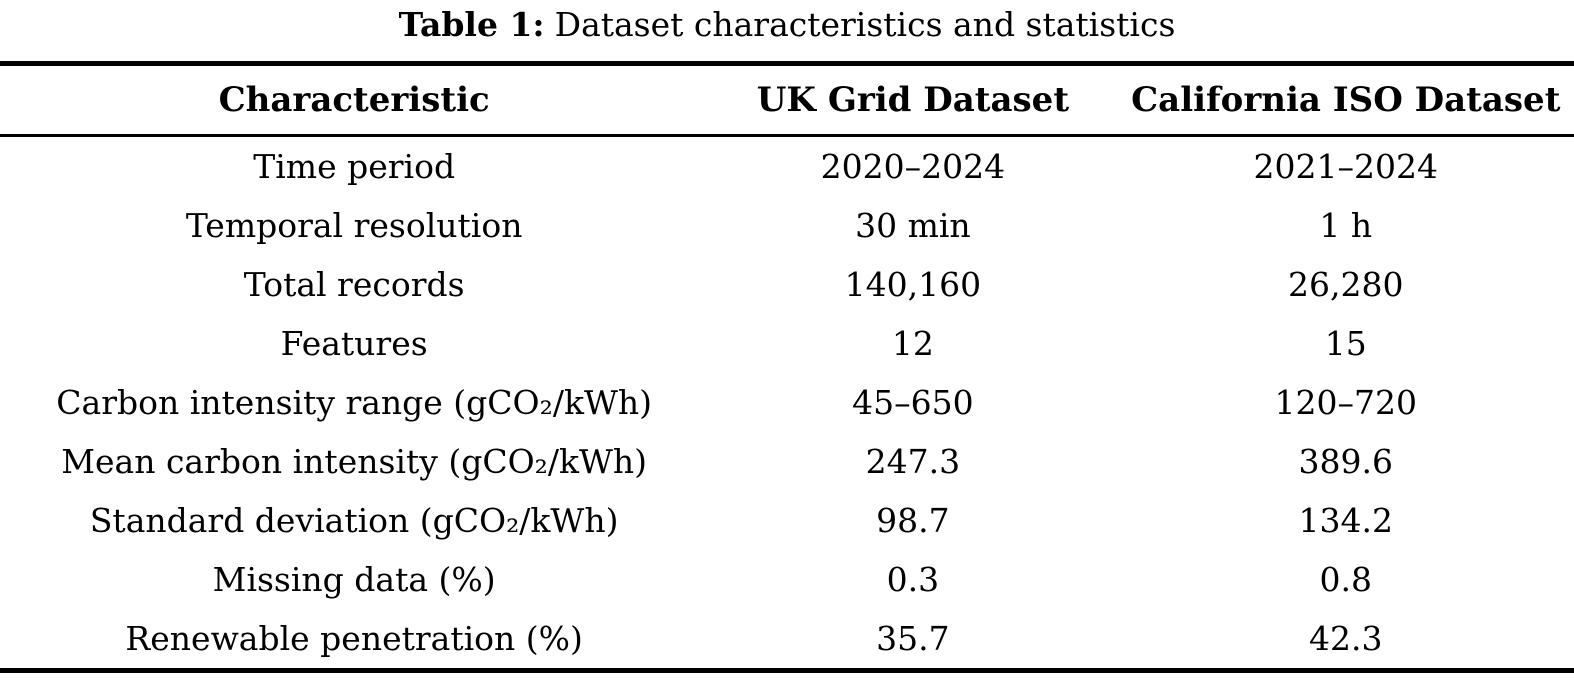  I want to click on table-row: Standard deviation (gCO₂/kWh) 98.7 134.2, so click(787, 520).